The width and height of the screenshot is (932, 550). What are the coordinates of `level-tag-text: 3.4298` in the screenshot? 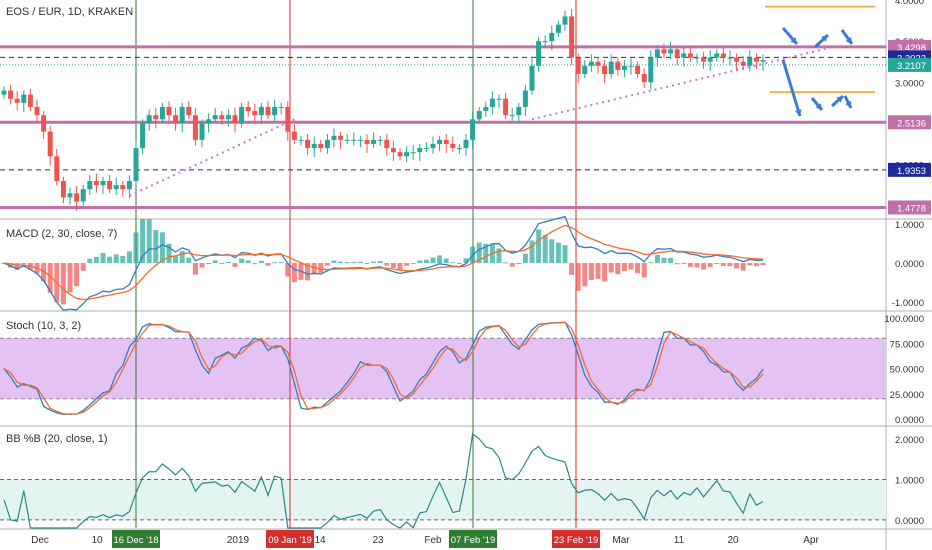 It's located at (911, 48).